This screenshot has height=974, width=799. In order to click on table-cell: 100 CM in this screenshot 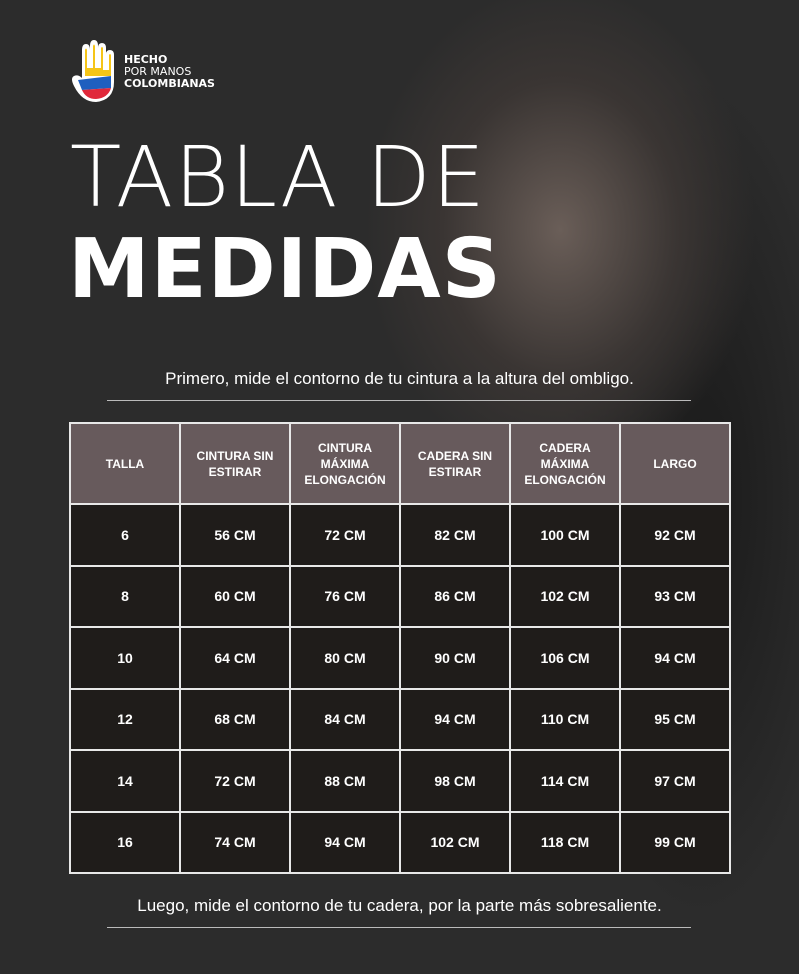, I will do `click(565, 535)`.